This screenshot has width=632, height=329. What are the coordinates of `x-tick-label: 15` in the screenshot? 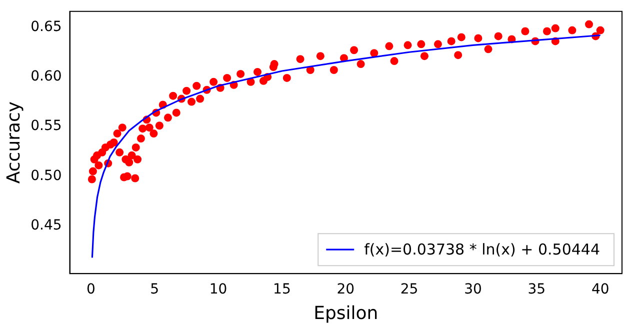 It's located at (282, 290).